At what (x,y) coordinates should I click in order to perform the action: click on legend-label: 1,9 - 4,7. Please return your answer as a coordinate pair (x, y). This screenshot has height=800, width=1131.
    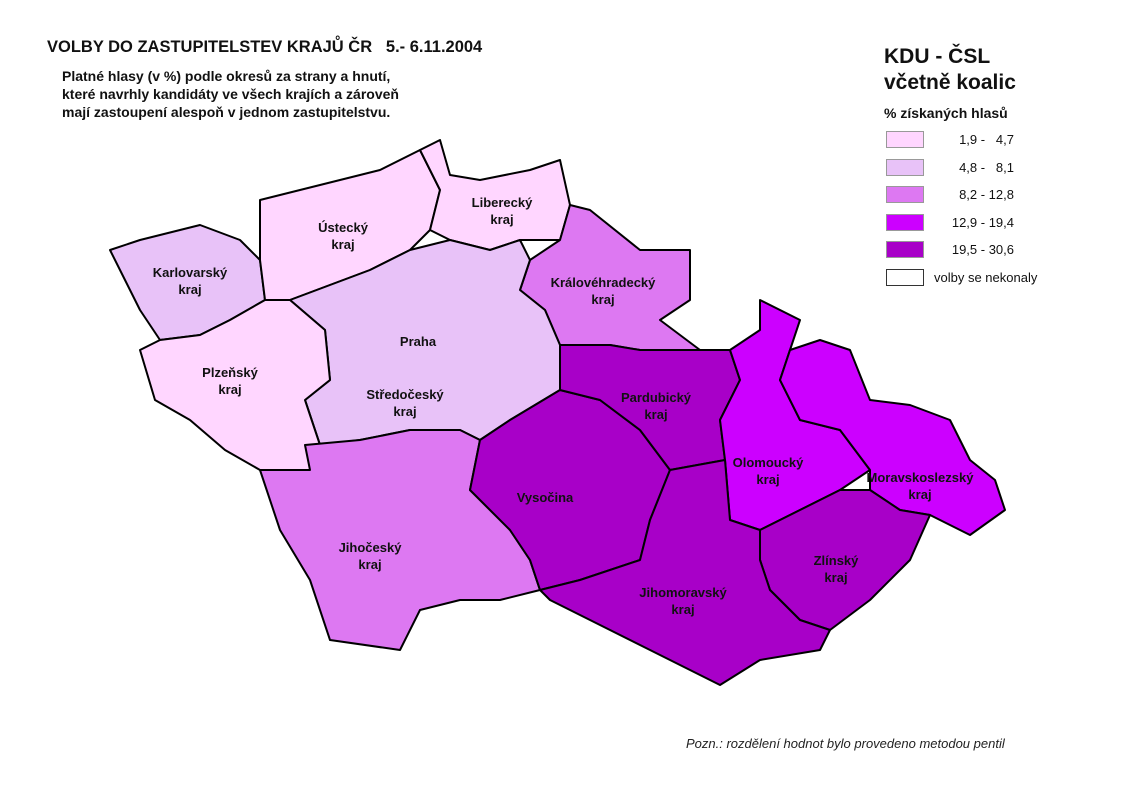
    Looking at the image, I should click on (986, 139).